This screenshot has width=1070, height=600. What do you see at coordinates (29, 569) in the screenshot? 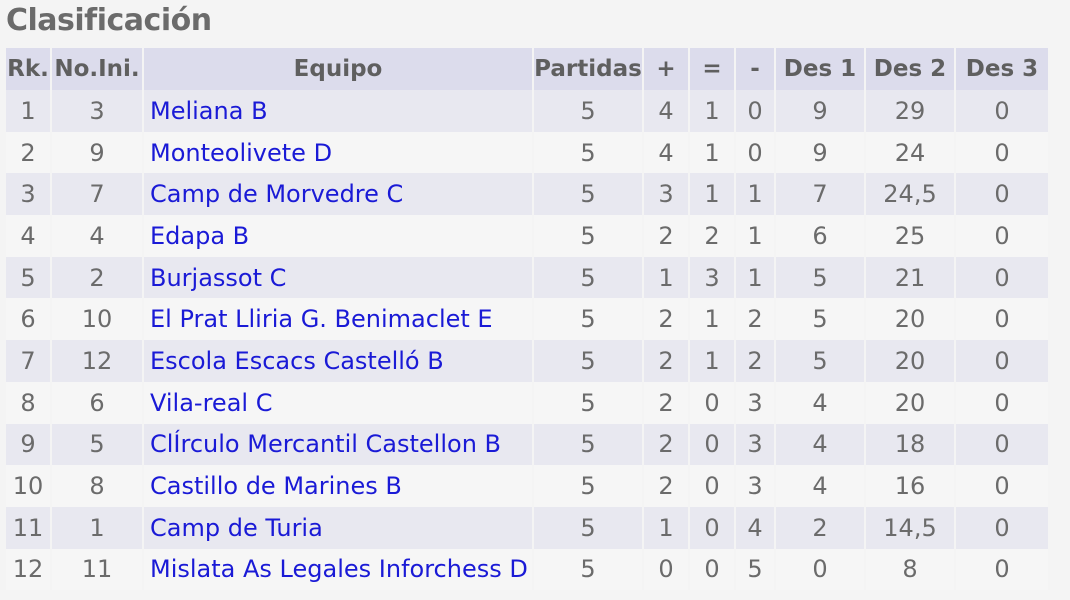
I see `cell-rank: 12` at bounding box center [29, 569].